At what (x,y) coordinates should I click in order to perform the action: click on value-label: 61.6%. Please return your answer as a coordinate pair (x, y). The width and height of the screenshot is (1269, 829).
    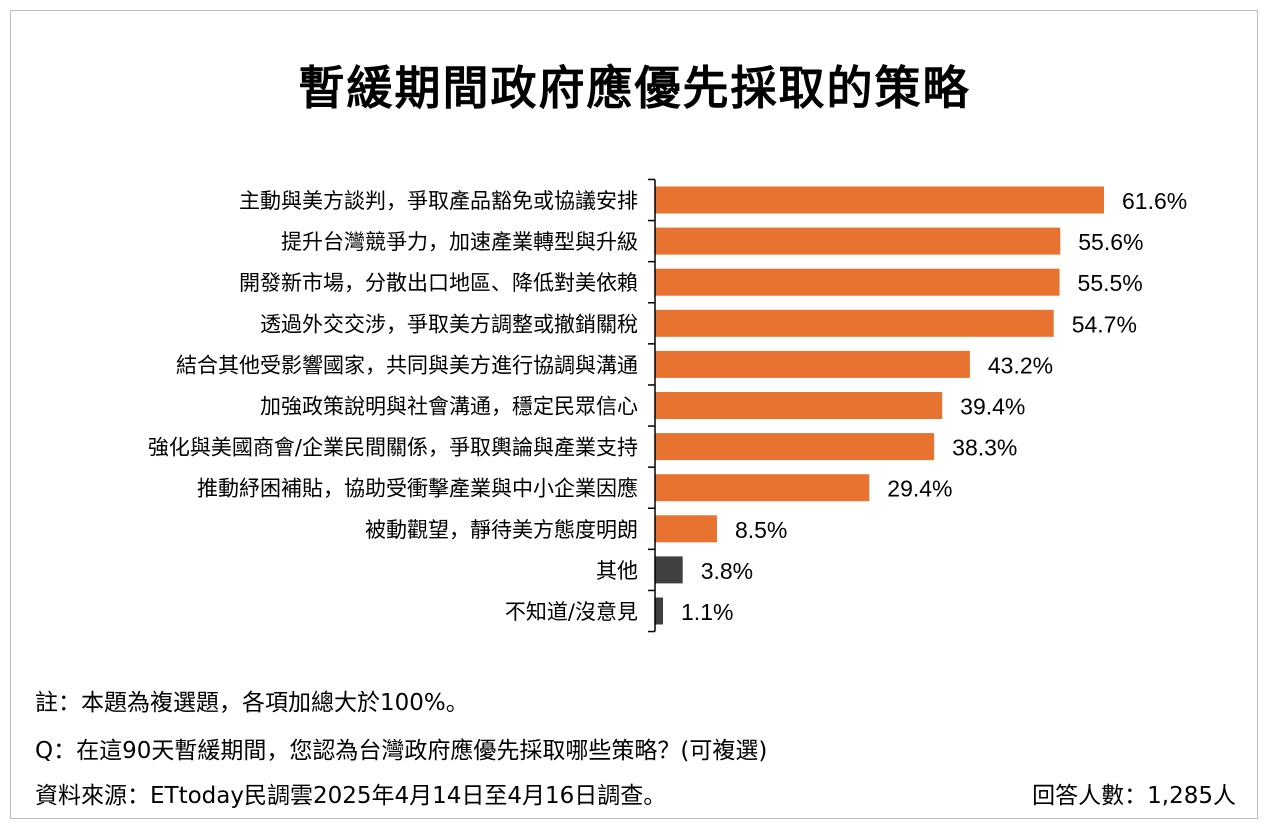
    Looking at the image, I should click on (1154, 201).